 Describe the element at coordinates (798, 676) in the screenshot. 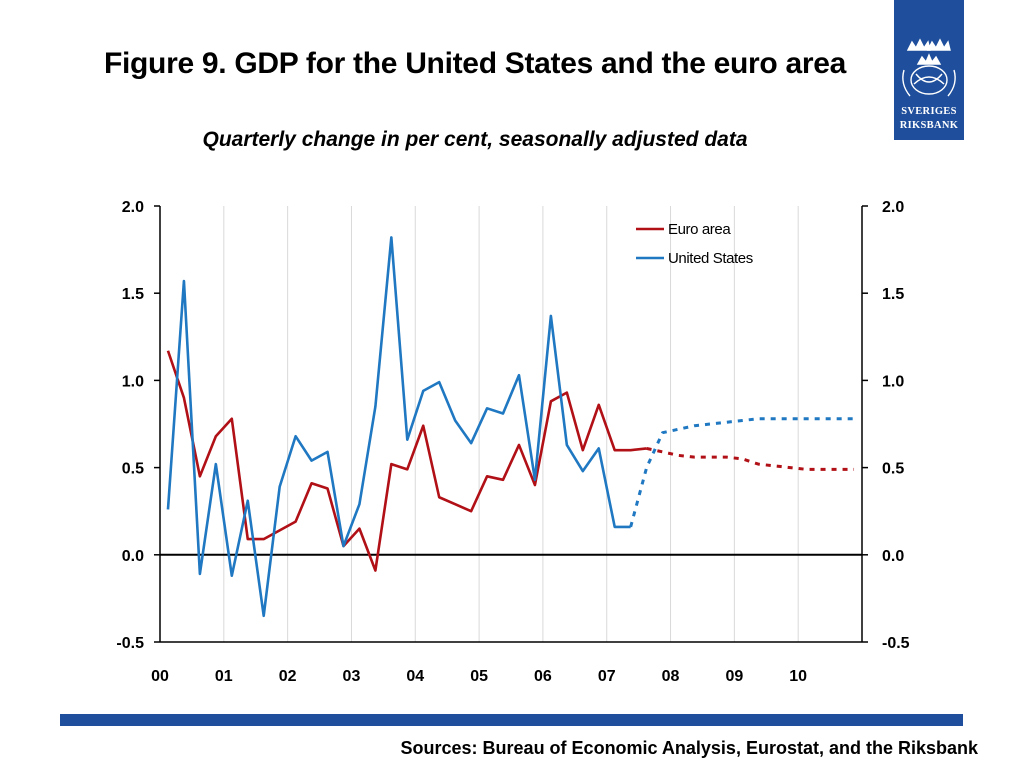

I see `x-tick-label-10: 10` at that location.